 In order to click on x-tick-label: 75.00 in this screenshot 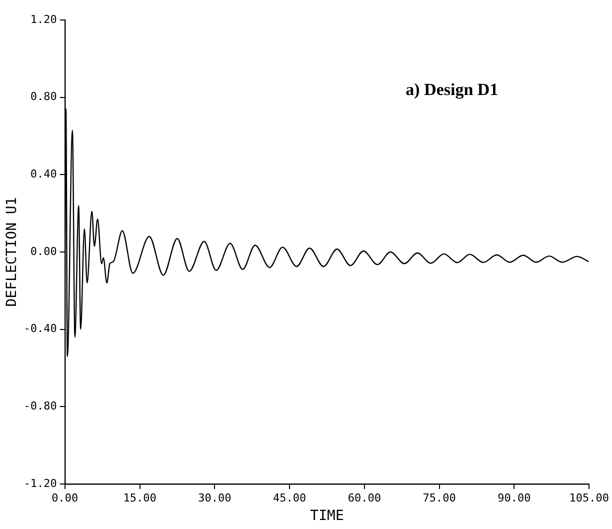, I will do `click(439, 497)`.